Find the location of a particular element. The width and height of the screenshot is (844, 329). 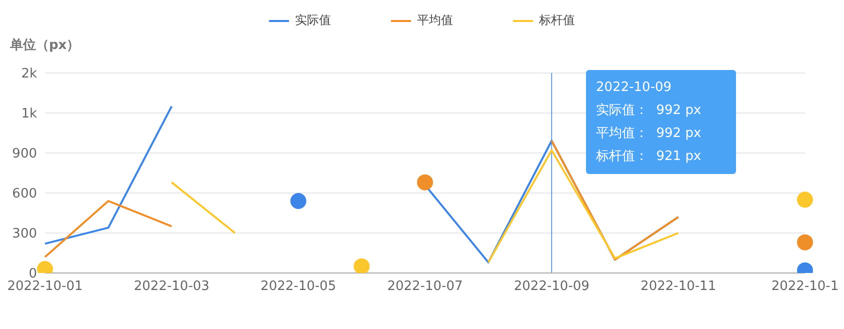

annotation: 标杆值： 921 px is located at coordinates (649, 157).